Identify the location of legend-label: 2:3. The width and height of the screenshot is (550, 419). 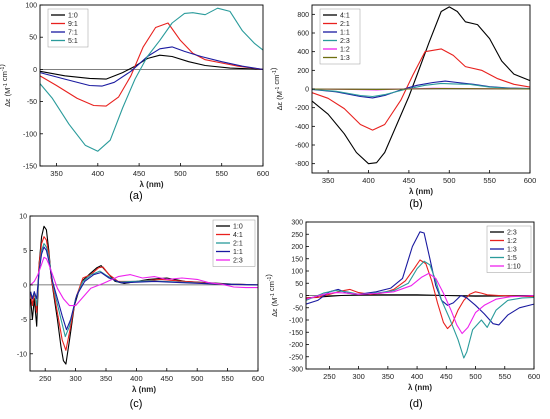
(512, 233).